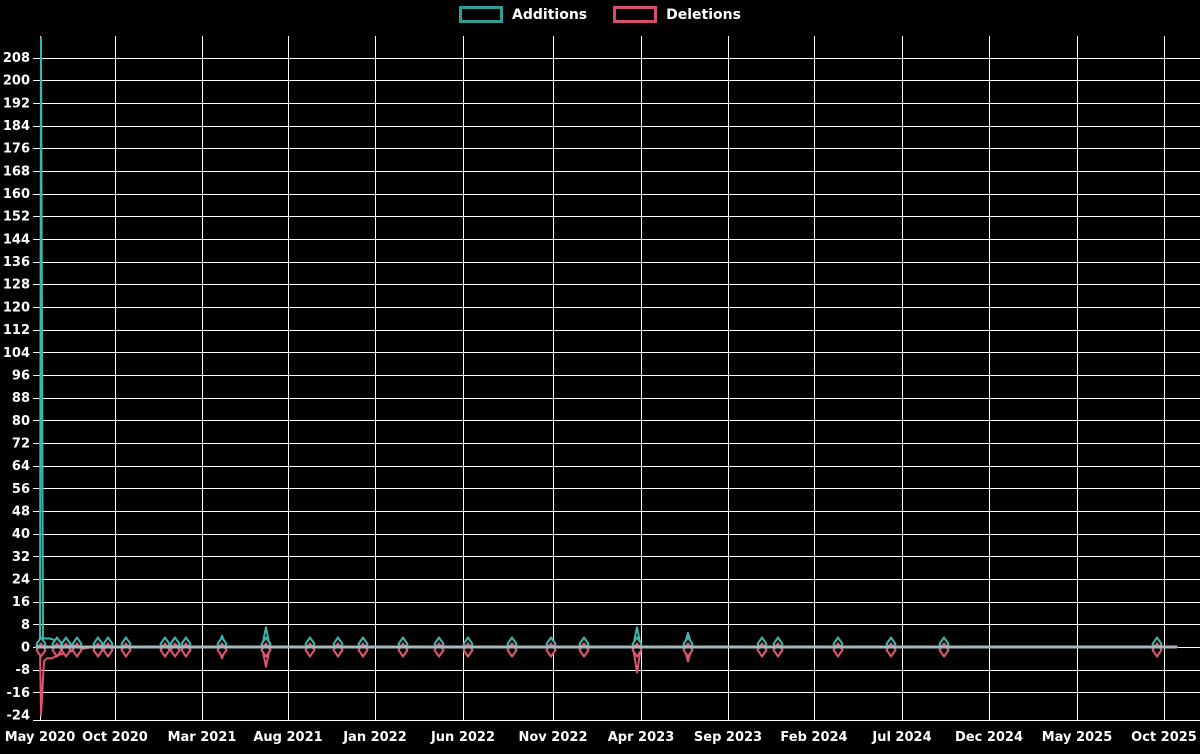  I want to click on x-axis-label: Jun 2022, so click(462, 737).